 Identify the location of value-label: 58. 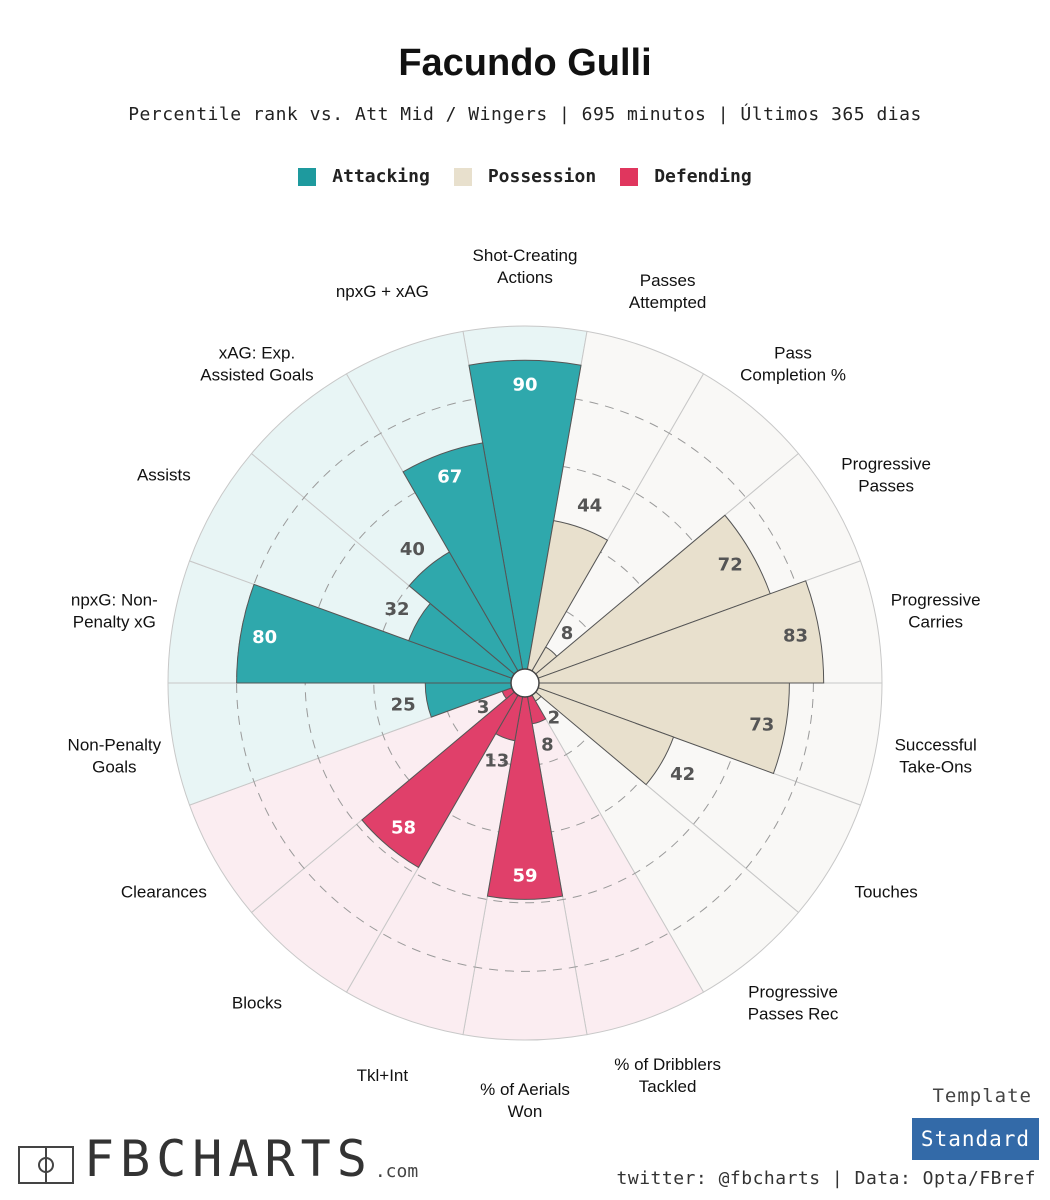
(403, 828).